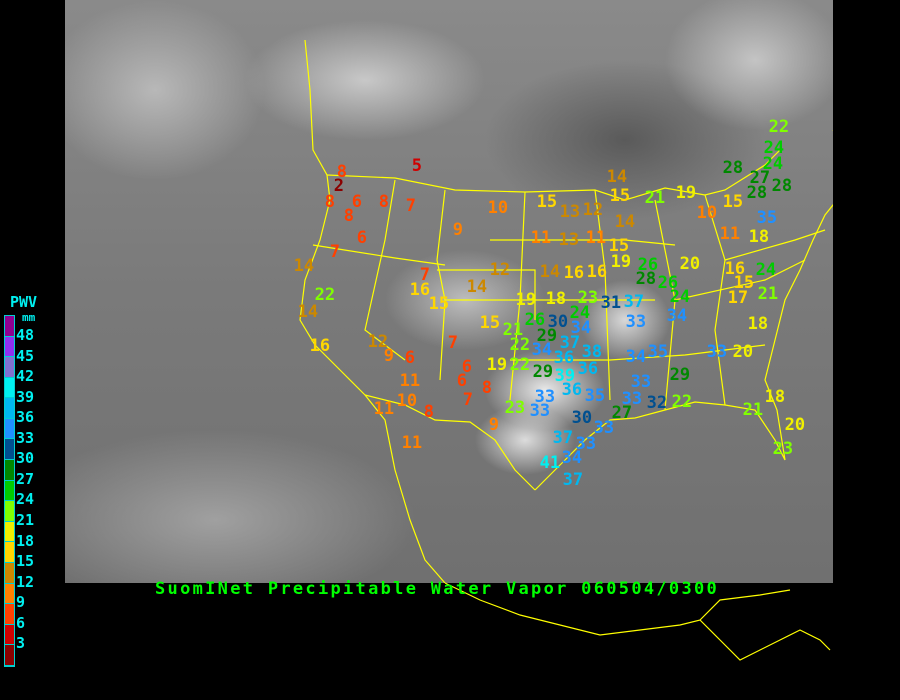 The width and height of the screenshot is (900, 700). What do you see at coordinates (25, 335) in the screenshot?
I see `legend-tick-label: 48` at bounding box center [25, 335].